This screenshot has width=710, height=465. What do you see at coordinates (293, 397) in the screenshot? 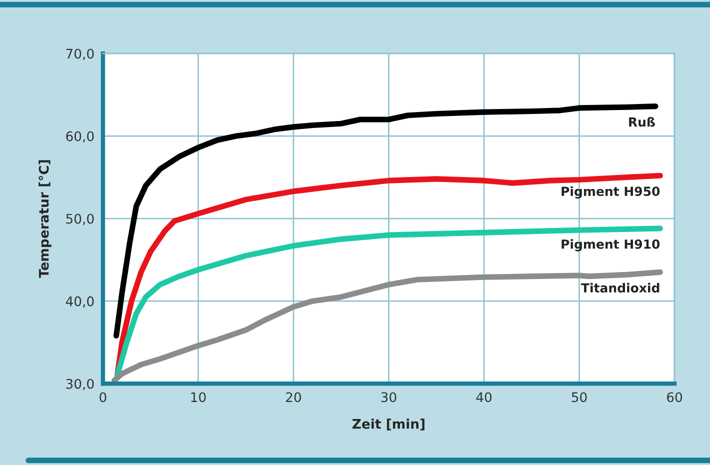
I see `x-tick-label: 20` at bounding box center [293, 397].